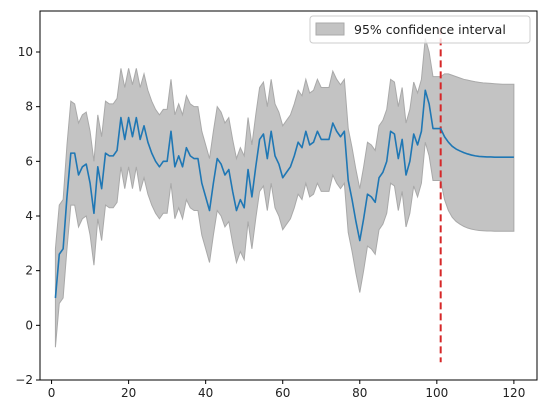  I want to click on x-tick-label: 100, so click(436, 393).